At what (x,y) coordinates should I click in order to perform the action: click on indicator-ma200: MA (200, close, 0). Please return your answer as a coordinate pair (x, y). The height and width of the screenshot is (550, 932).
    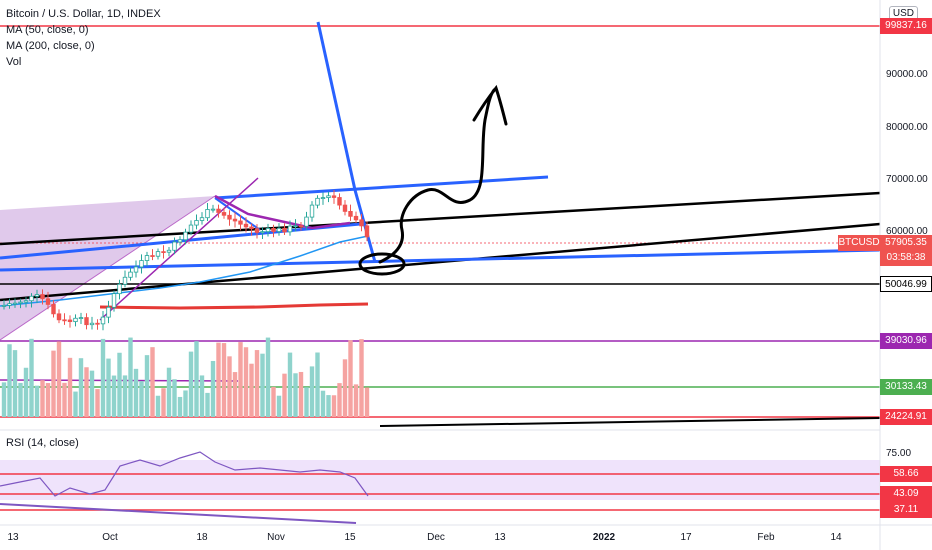
    Looking at the image, I should click on (50, 46).